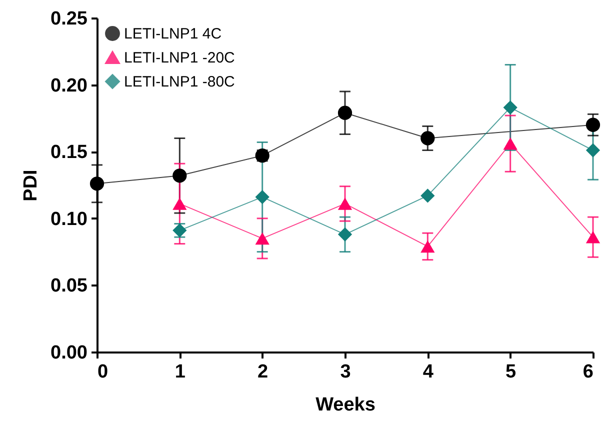  What do you see at coordinates (180, 58) in the screenshot?
I see `legend-label: LETI-LNP1 -20C` at bounding box center [180, 58].